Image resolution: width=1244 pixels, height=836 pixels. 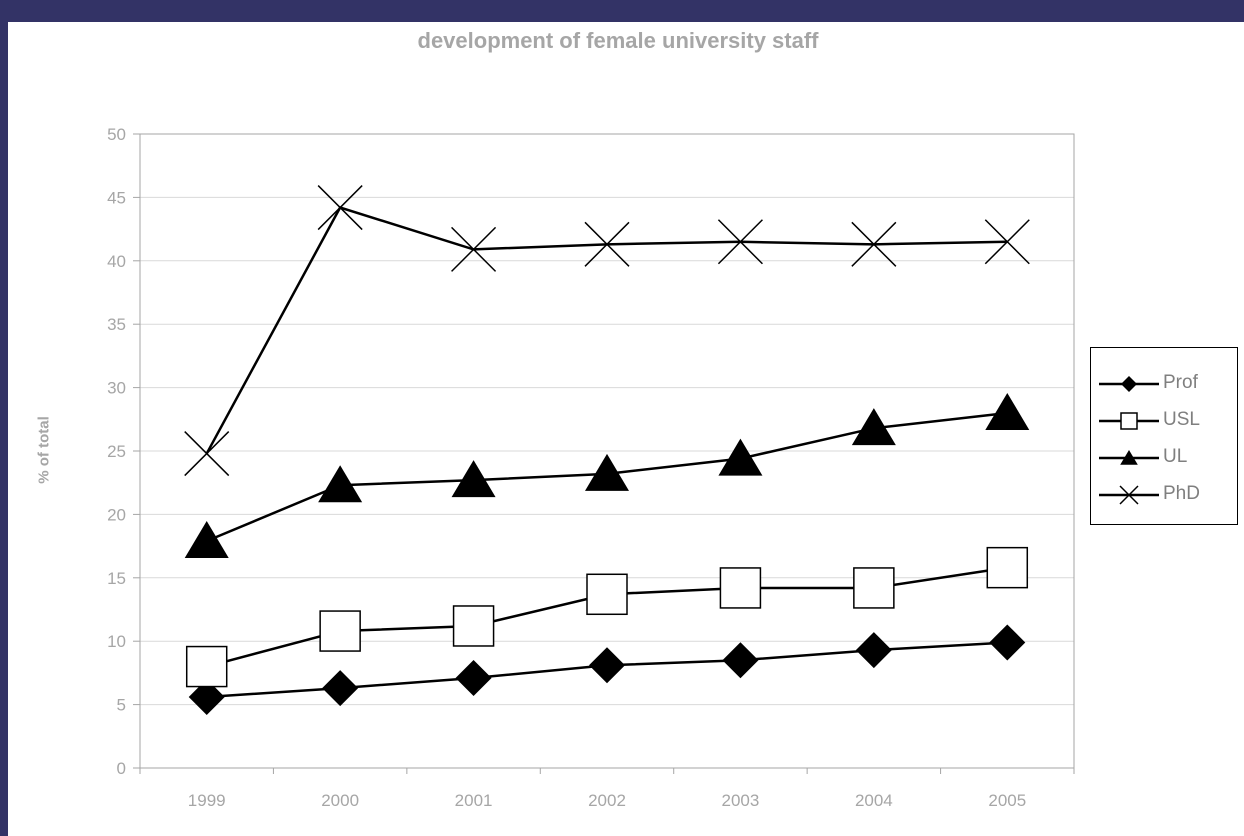 I want to click on legend-item: PhD, so click(x=1164, y=495).